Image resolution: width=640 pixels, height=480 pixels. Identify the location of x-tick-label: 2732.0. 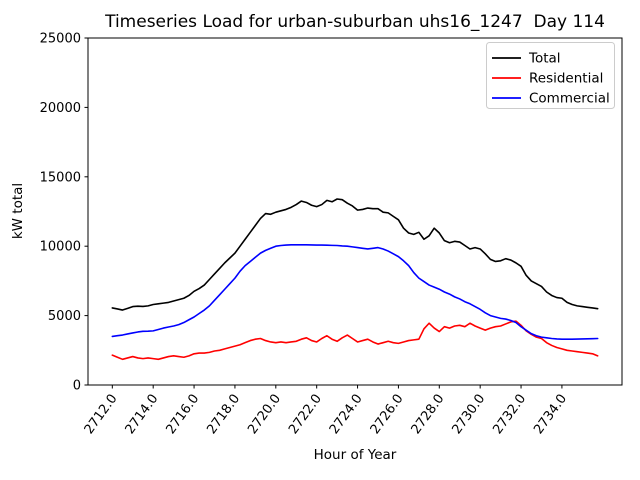
(509, 415).